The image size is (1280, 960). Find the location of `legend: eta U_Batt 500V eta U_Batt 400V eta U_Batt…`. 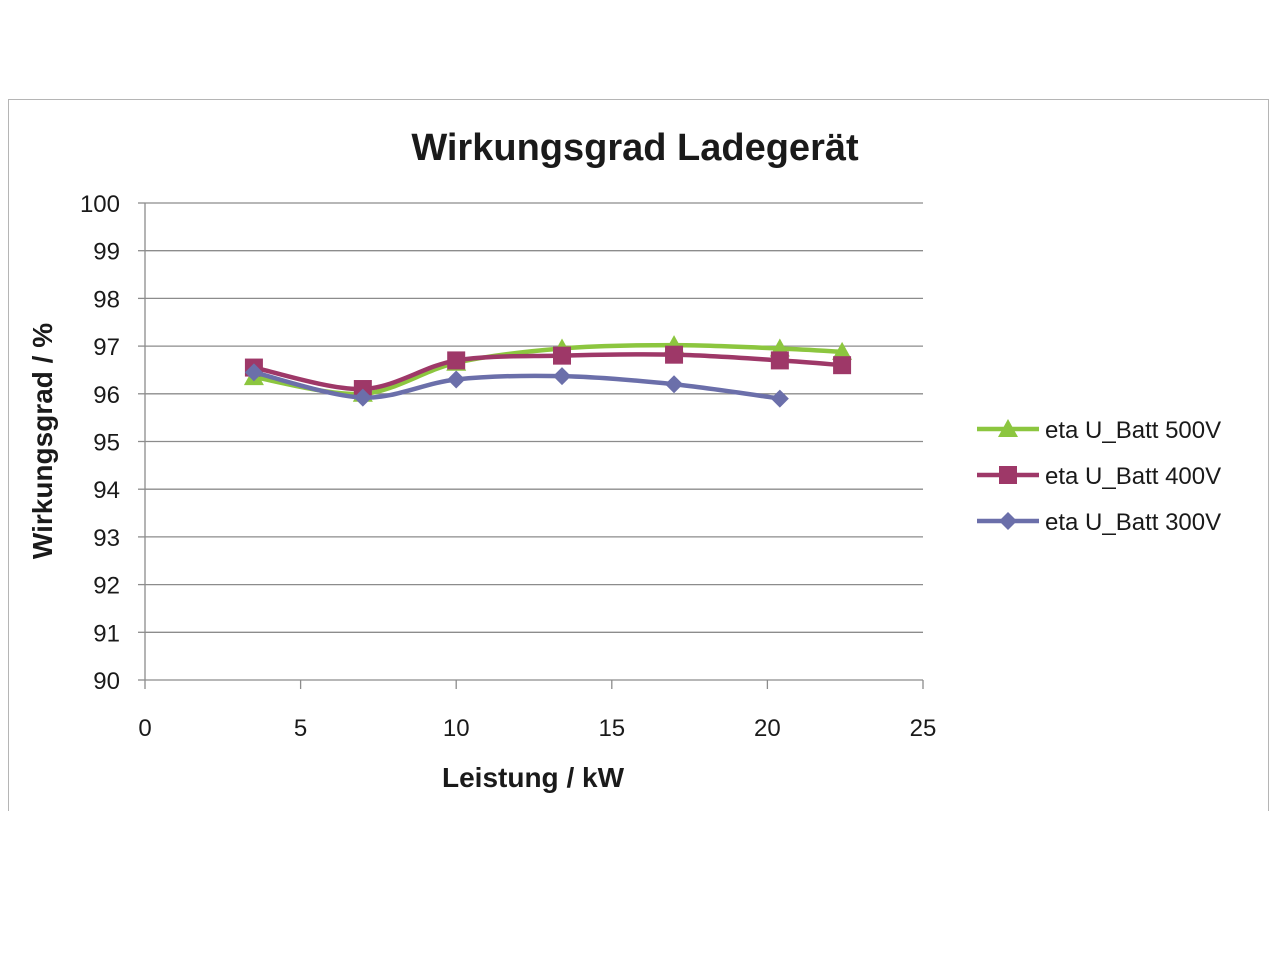

legend: eta U_Batt 500V eta U_Batt 400V eta U_Batt… is located at coordinates (1099, 476).